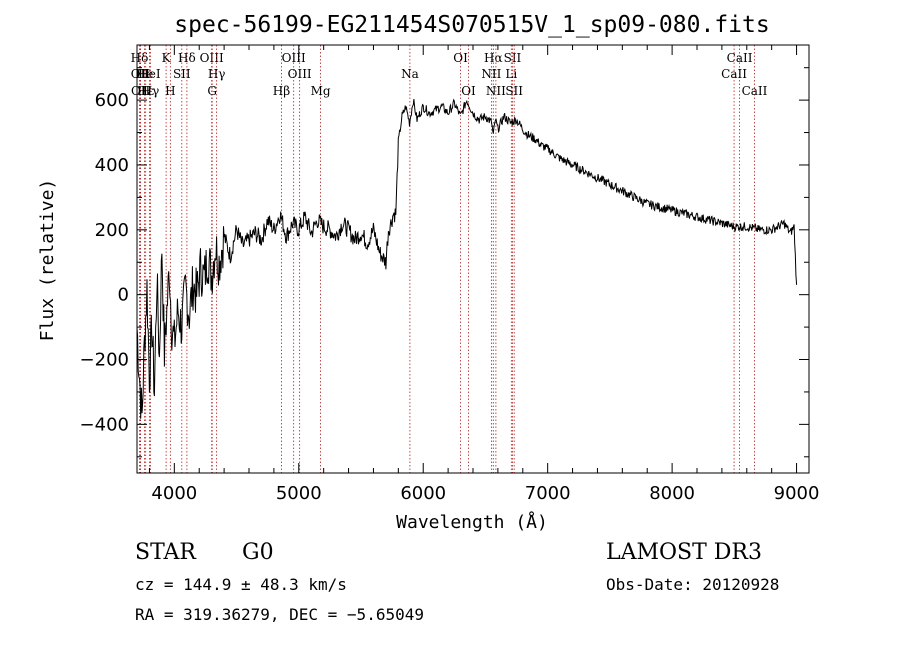  Describe the element at coordinates (321, 91) in the screenshot. I see `emission-line-label: Mg` at that location.